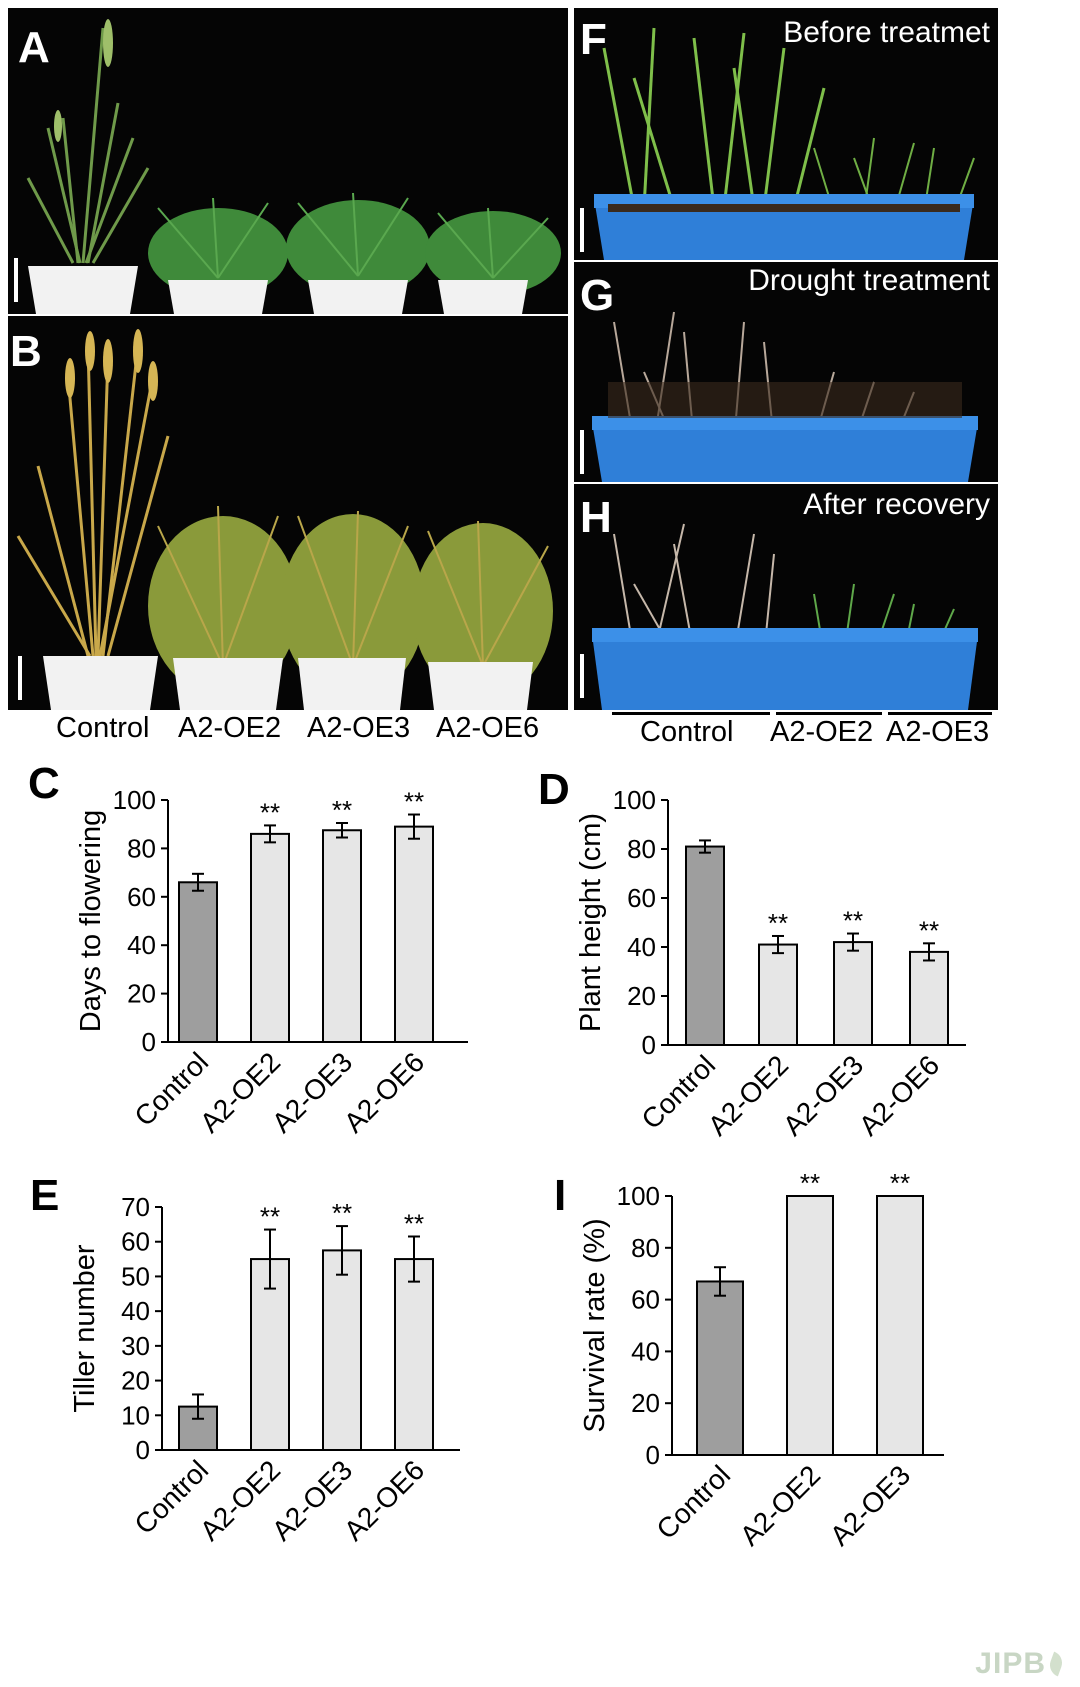  I want to click on chart-i-category-label: Control, so click(693, 1502).